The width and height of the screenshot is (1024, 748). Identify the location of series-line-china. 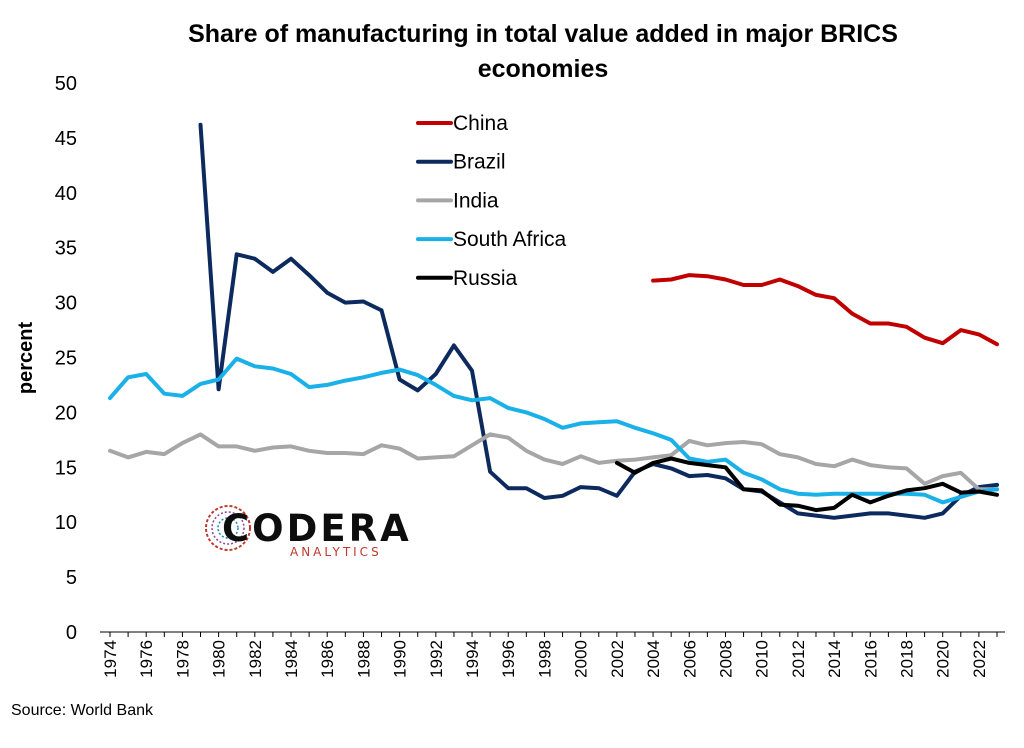
(825, 310).